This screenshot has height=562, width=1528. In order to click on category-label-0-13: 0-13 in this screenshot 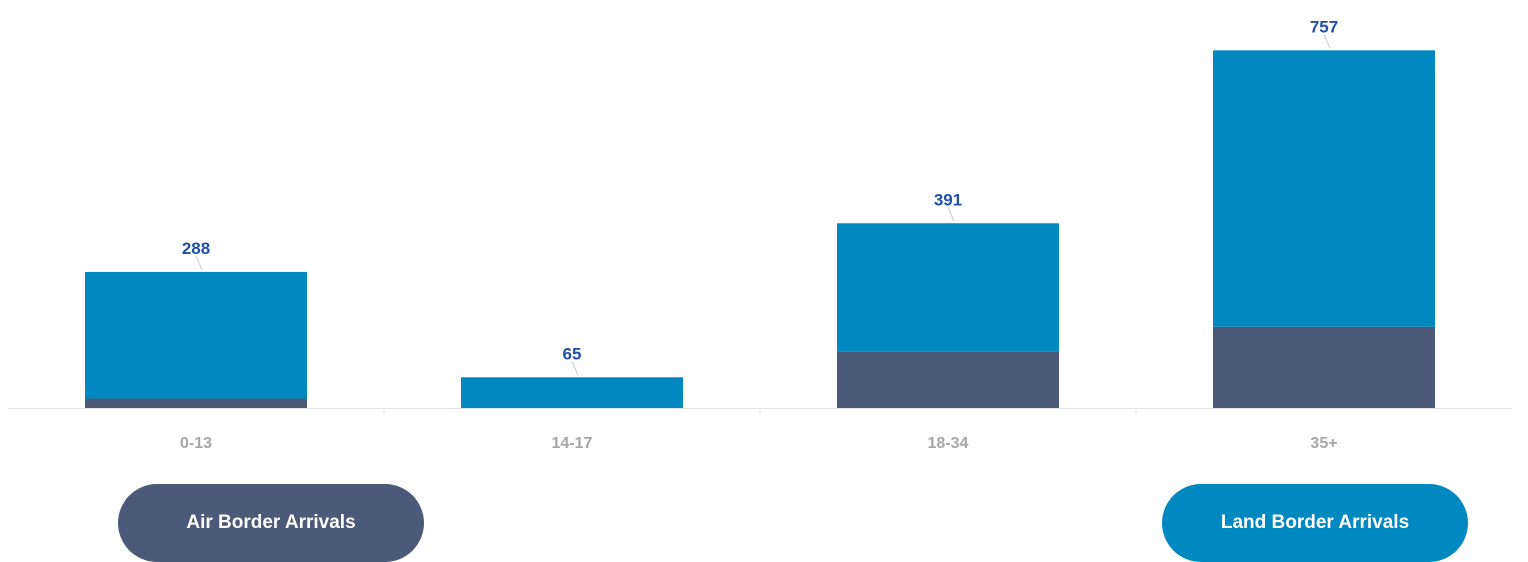, I will do `click(196, 443)`.